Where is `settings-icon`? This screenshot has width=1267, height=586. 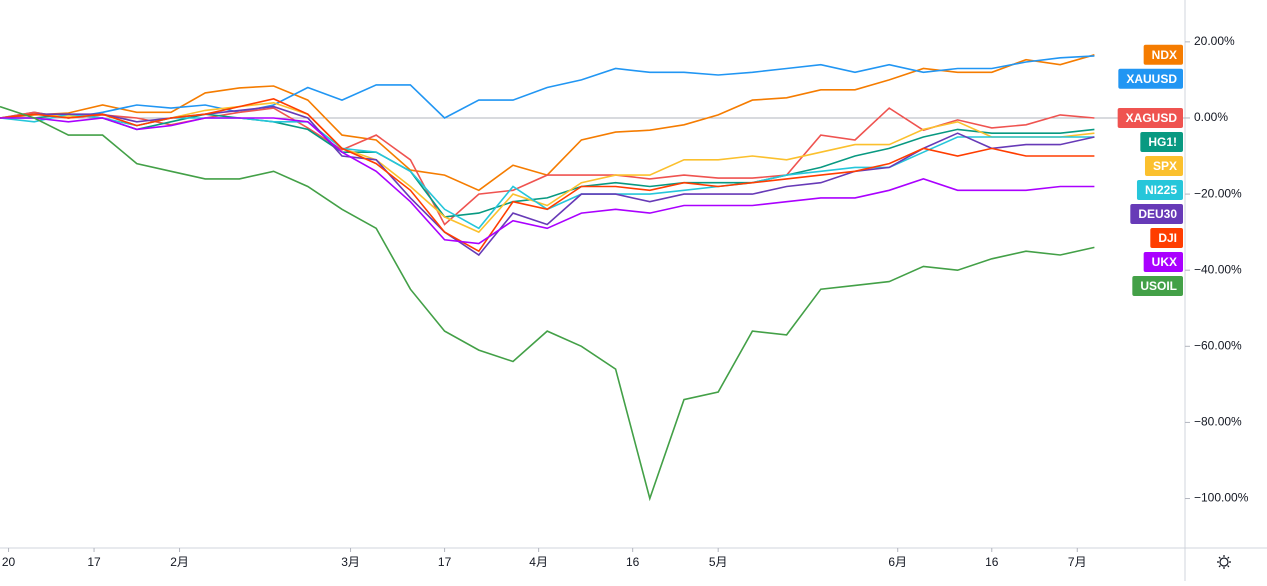
settings-icon is located at coordinates (1224, 562).